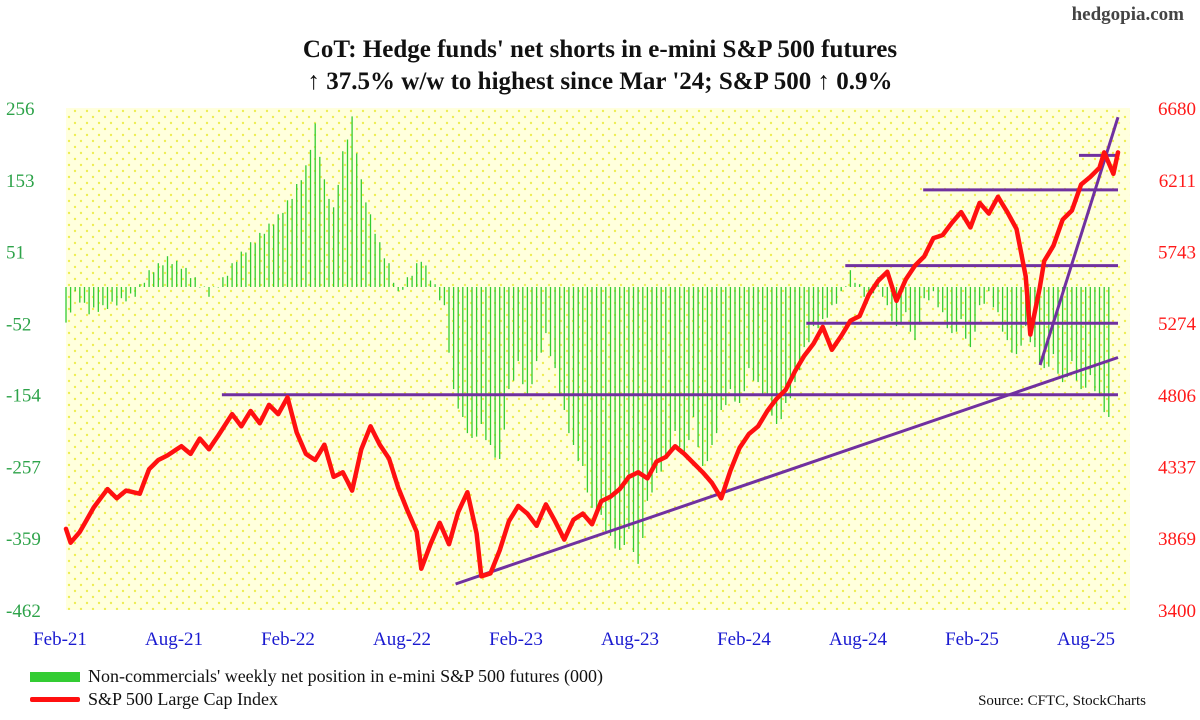 The image size is (1200, 720). I want to click on left-tick-label: -52, so click(18, 324).